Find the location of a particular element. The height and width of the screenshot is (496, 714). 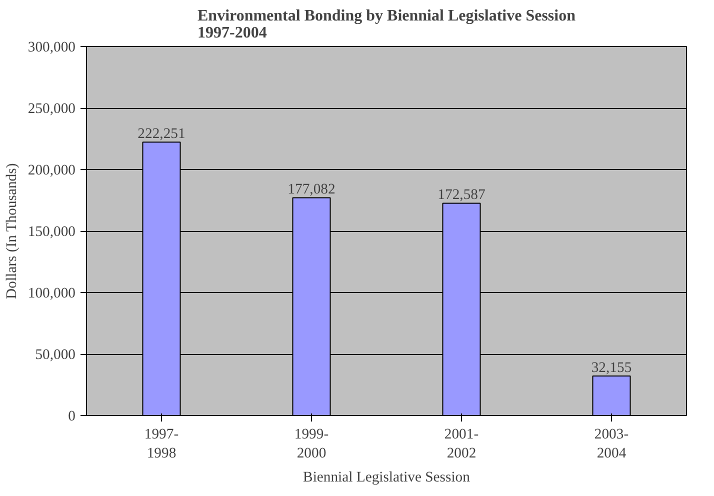

data-label: 177,082 is located at coordinates (312, 190).